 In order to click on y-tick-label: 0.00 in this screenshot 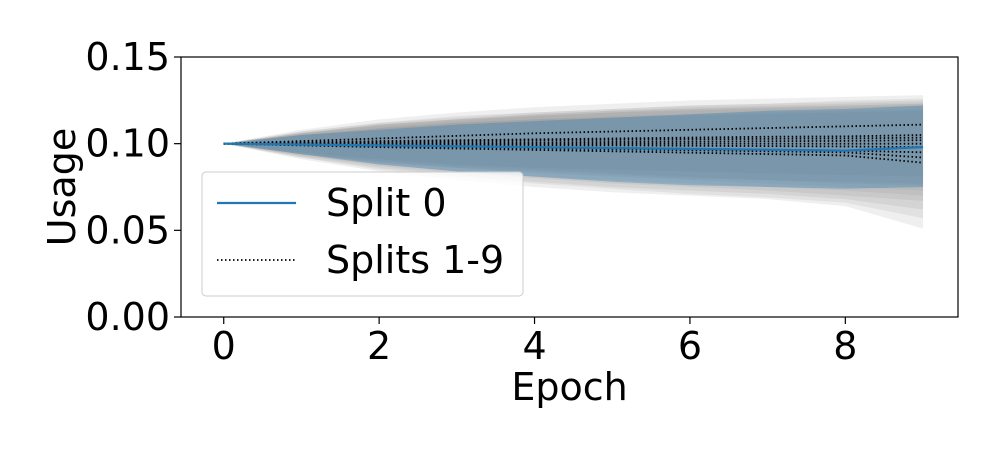, I will do `click(127, 317)`.